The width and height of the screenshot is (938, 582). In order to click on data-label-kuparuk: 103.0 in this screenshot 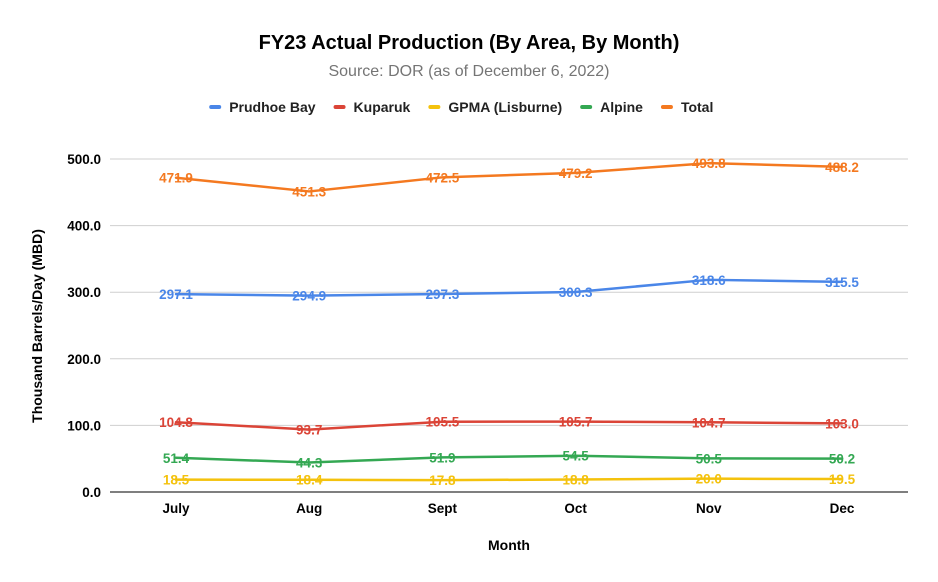, I will do `click(842, 423)`.